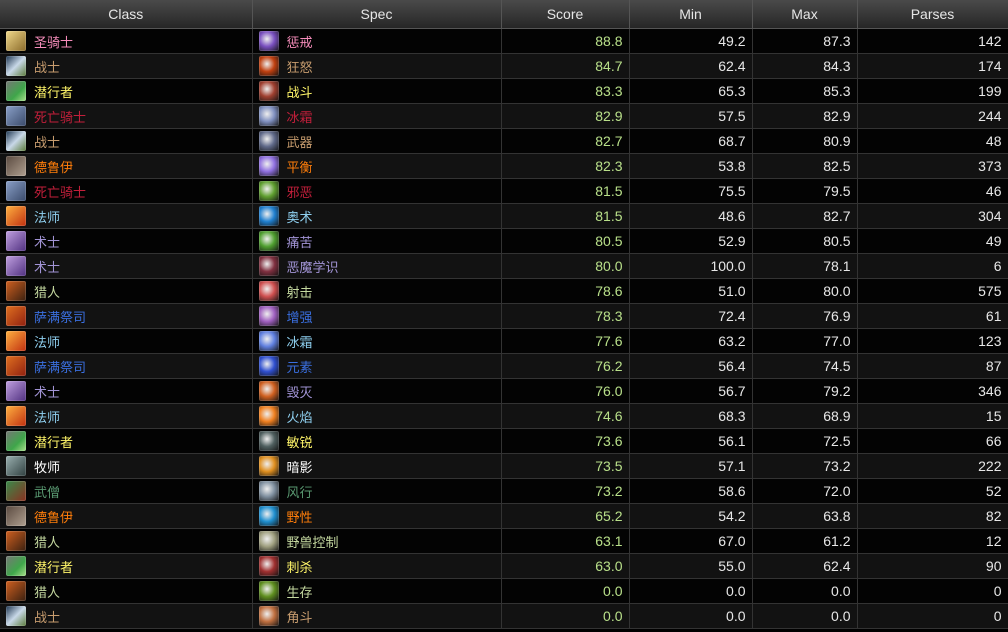 The image size is (1008, 632). I want to click on spec-name: 刺杀, so click(299, 568).